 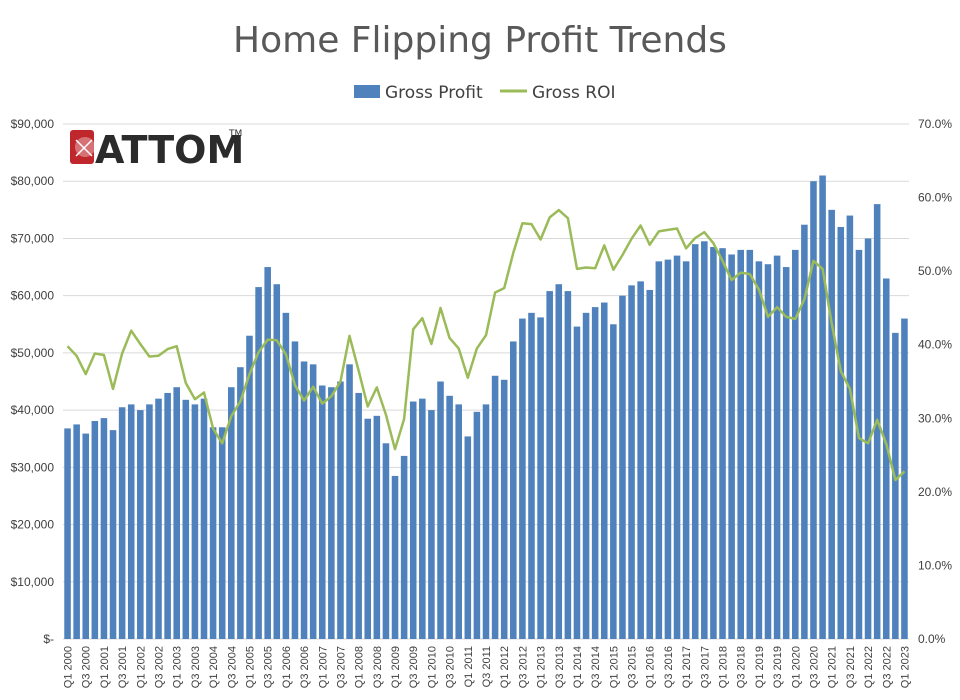 What do you see at coordinates (323, 667) in the screenshot?
I see `x-tick-label: Q1 2007` at bounding box center [323, 667].